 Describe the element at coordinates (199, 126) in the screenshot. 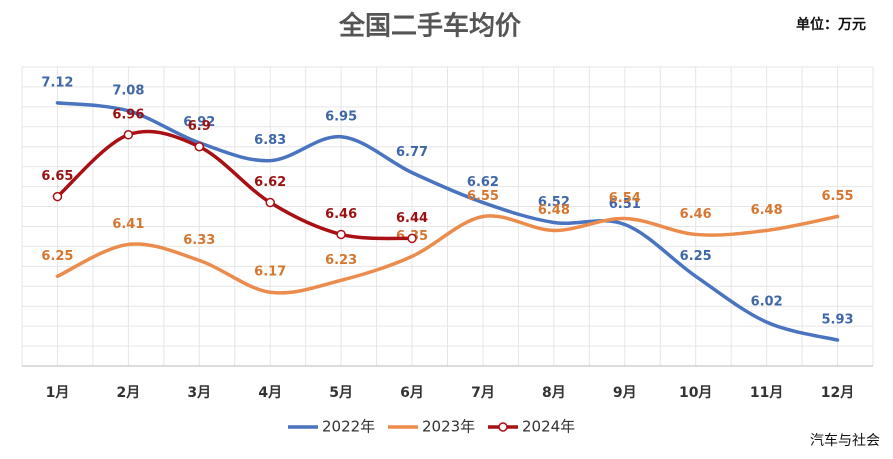

I see `data-label: 6.9` at that location.